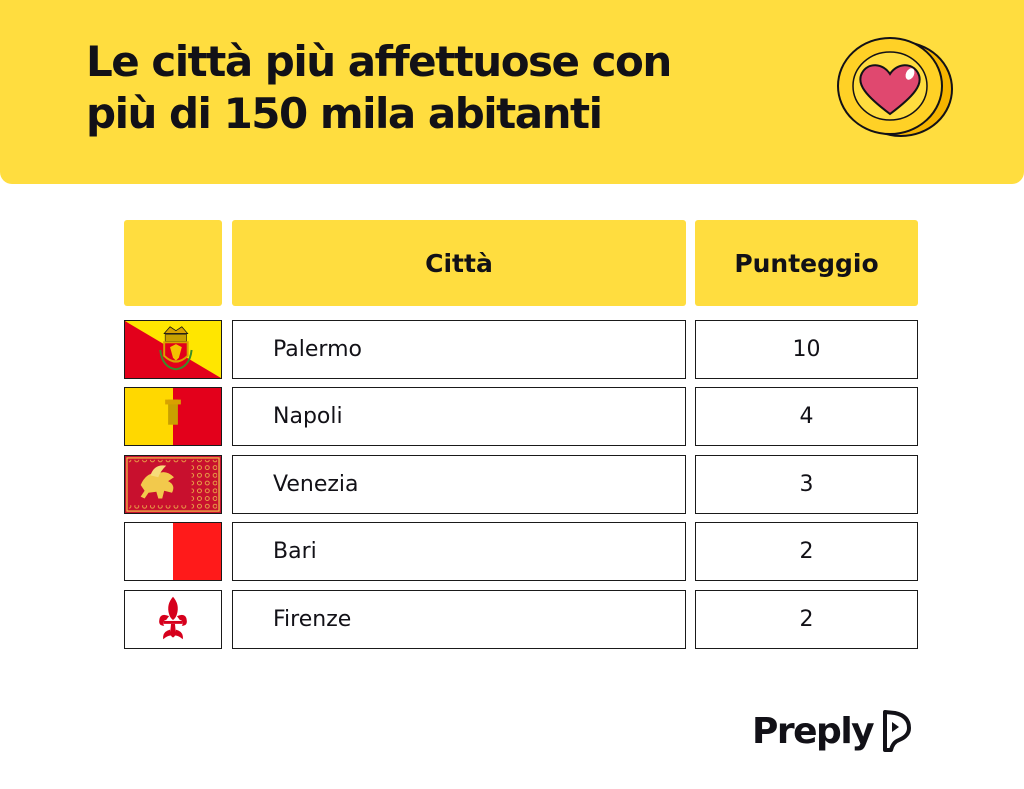 This screenshot has width=1024, height=789. Describe the element at coordinates (173, 416) in the screenshot. I see `napoli-flag-icon` at that location.